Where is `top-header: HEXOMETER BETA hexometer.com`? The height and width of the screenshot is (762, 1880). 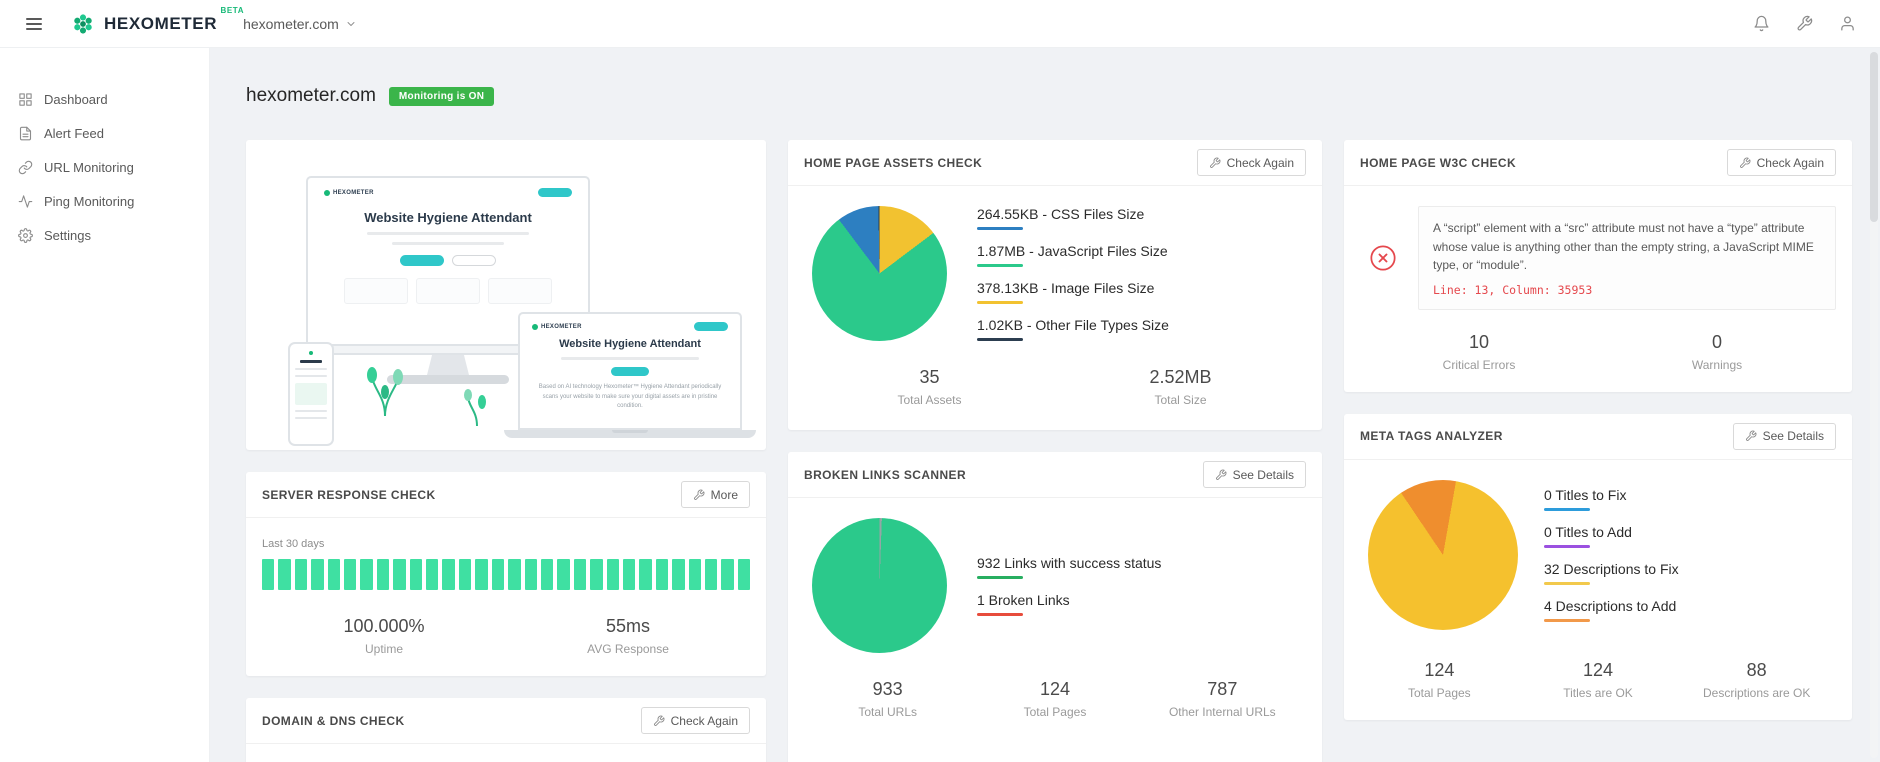
top-header: HEXOMETER BETA hexometer.com is located at coordinates (940, 24).